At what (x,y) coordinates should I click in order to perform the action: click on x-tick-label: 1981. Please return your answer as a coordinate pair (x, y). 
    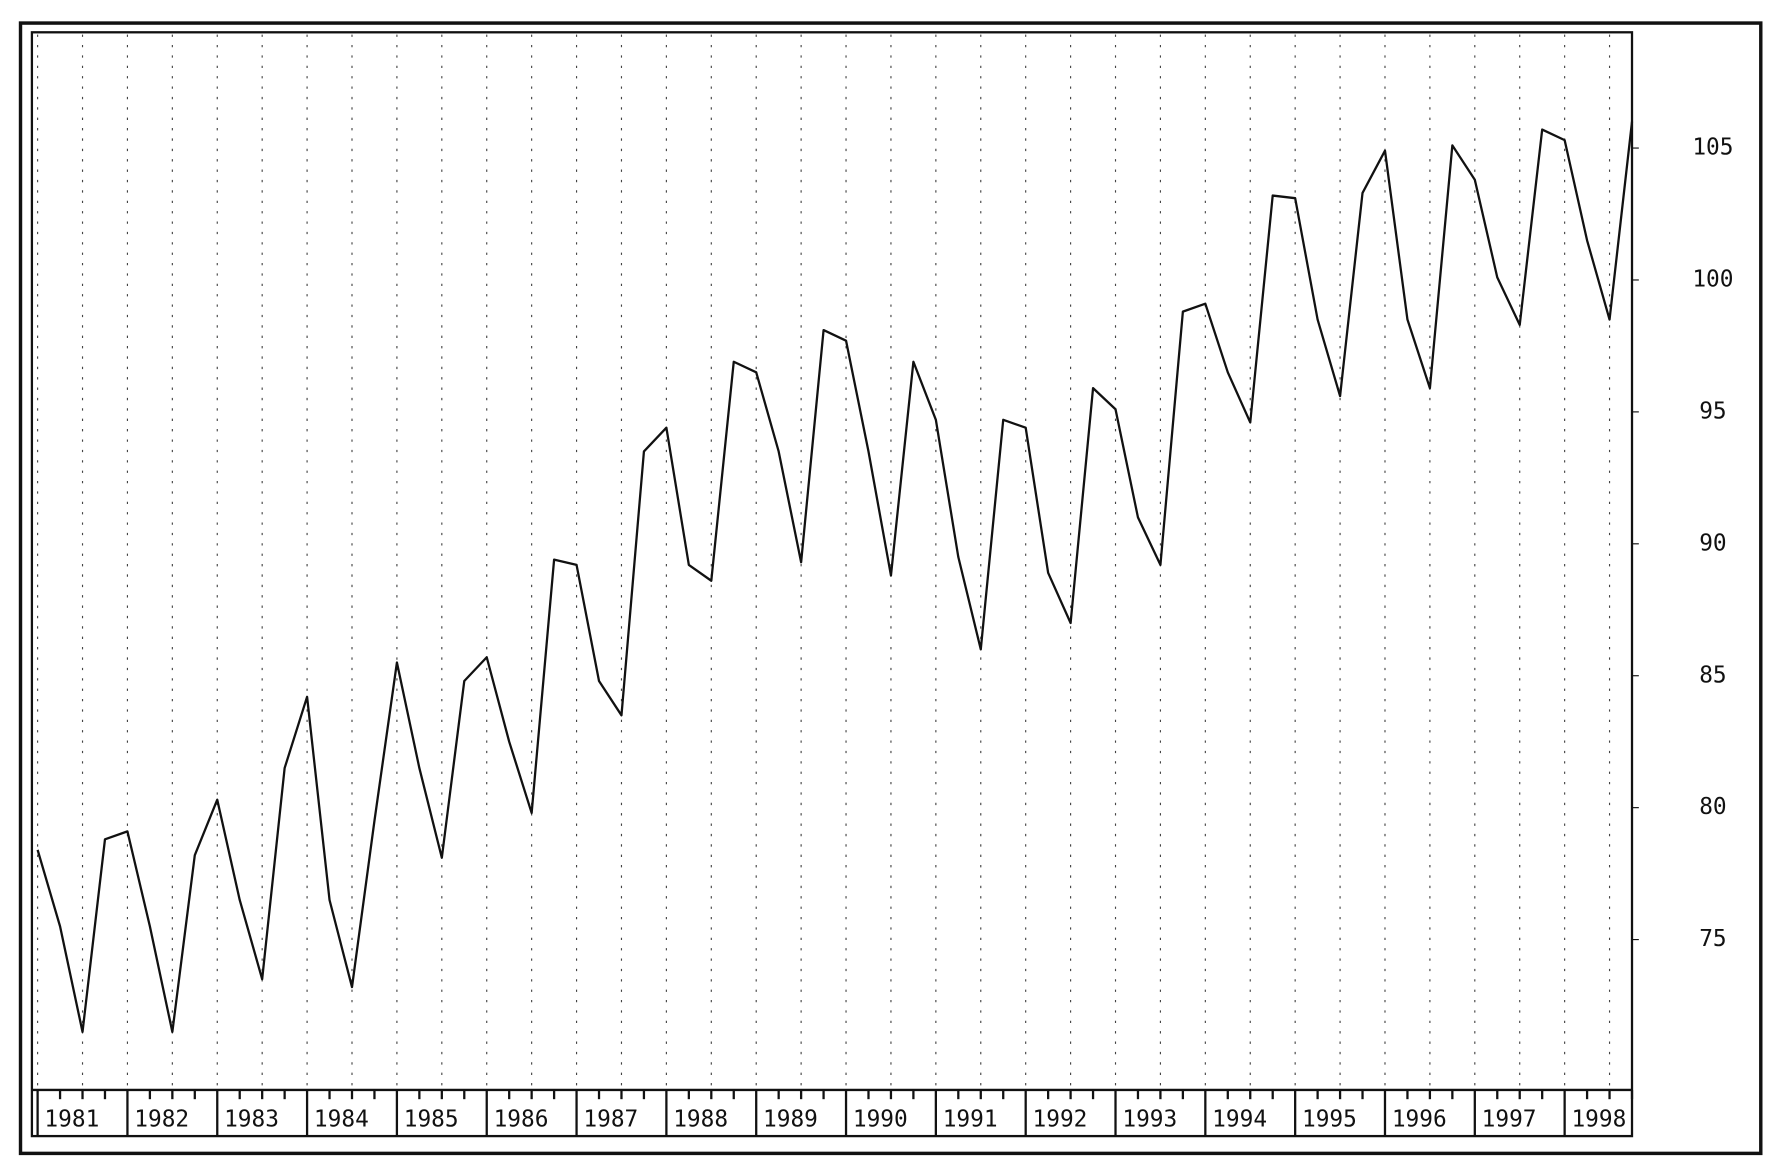
    Looking at the image, I should click on (71, 1119).